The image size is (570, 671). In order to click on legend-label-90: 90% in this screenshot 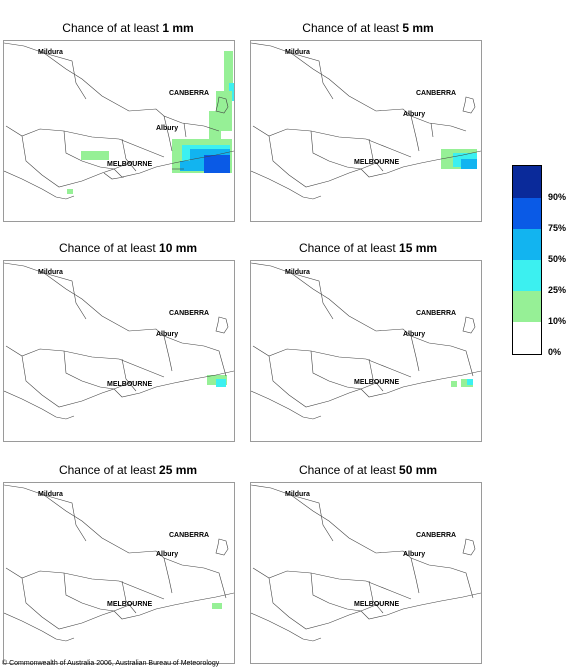, I will do `click(557, 197)`.